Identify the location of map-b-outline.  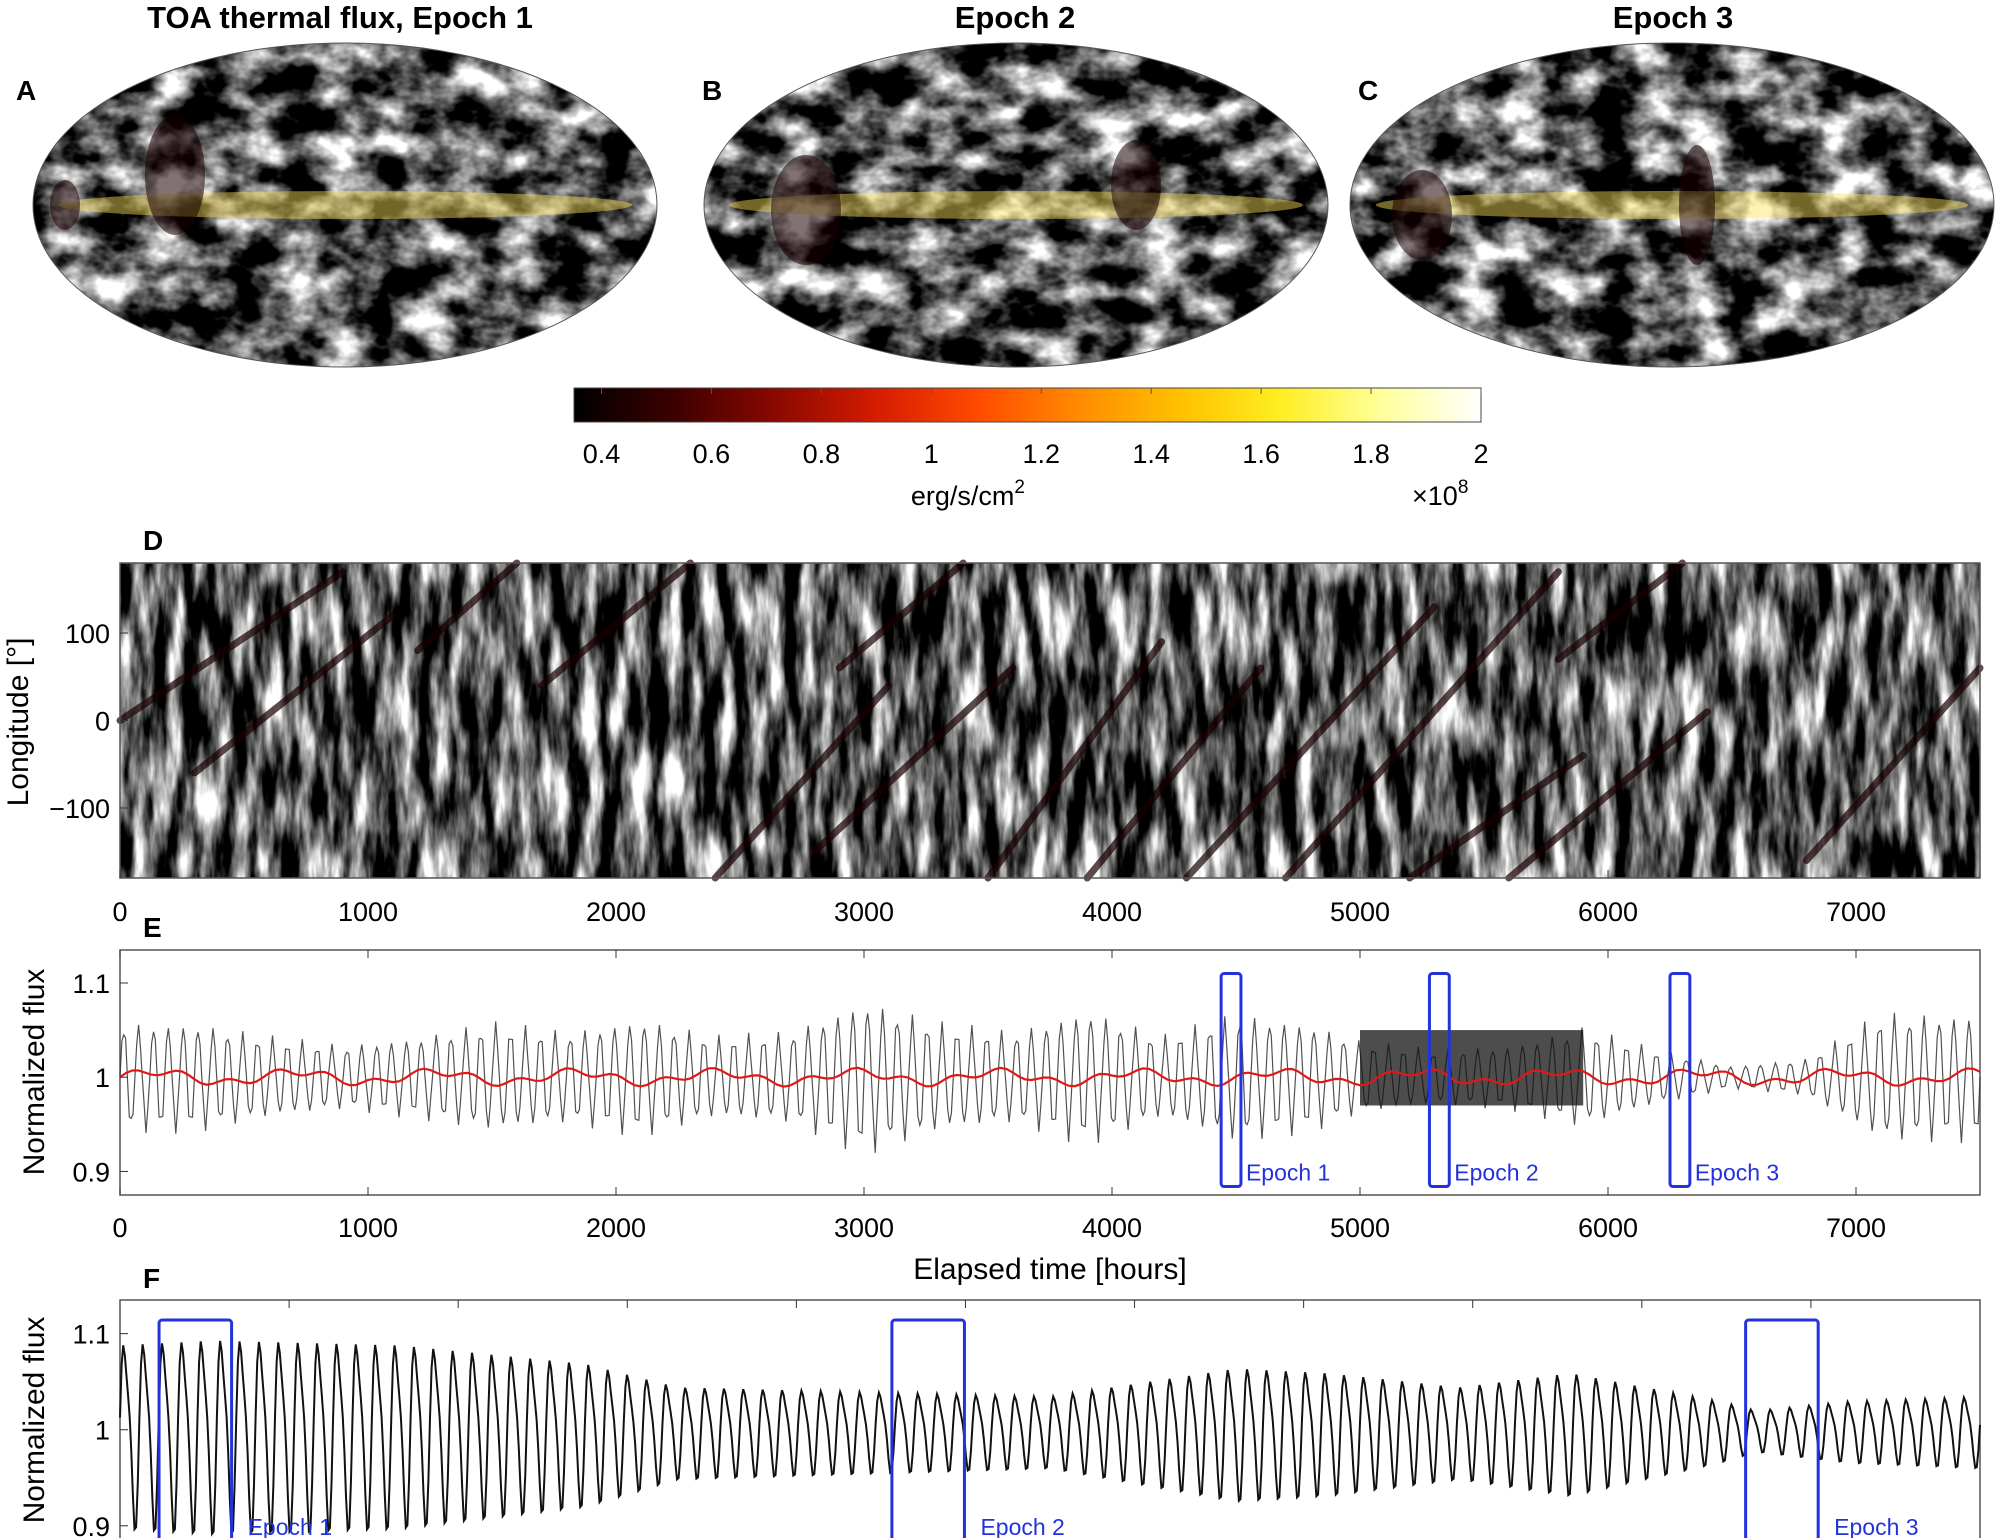
(1016, 205).